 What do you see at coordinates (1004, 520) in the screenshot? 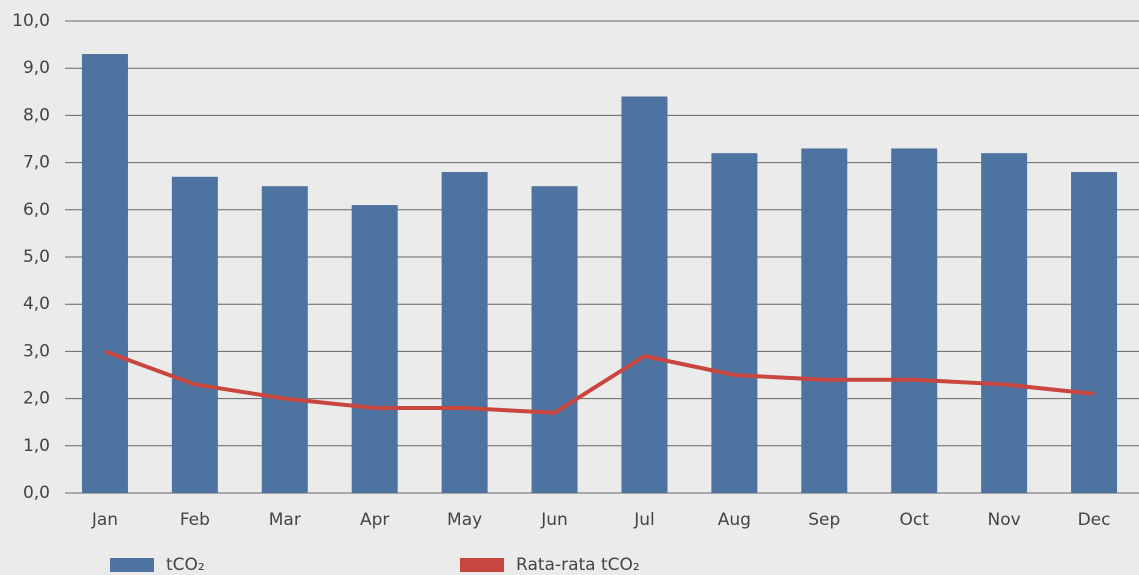
I see `x-tick-label: Nov` at bounding box center [1004, 520].